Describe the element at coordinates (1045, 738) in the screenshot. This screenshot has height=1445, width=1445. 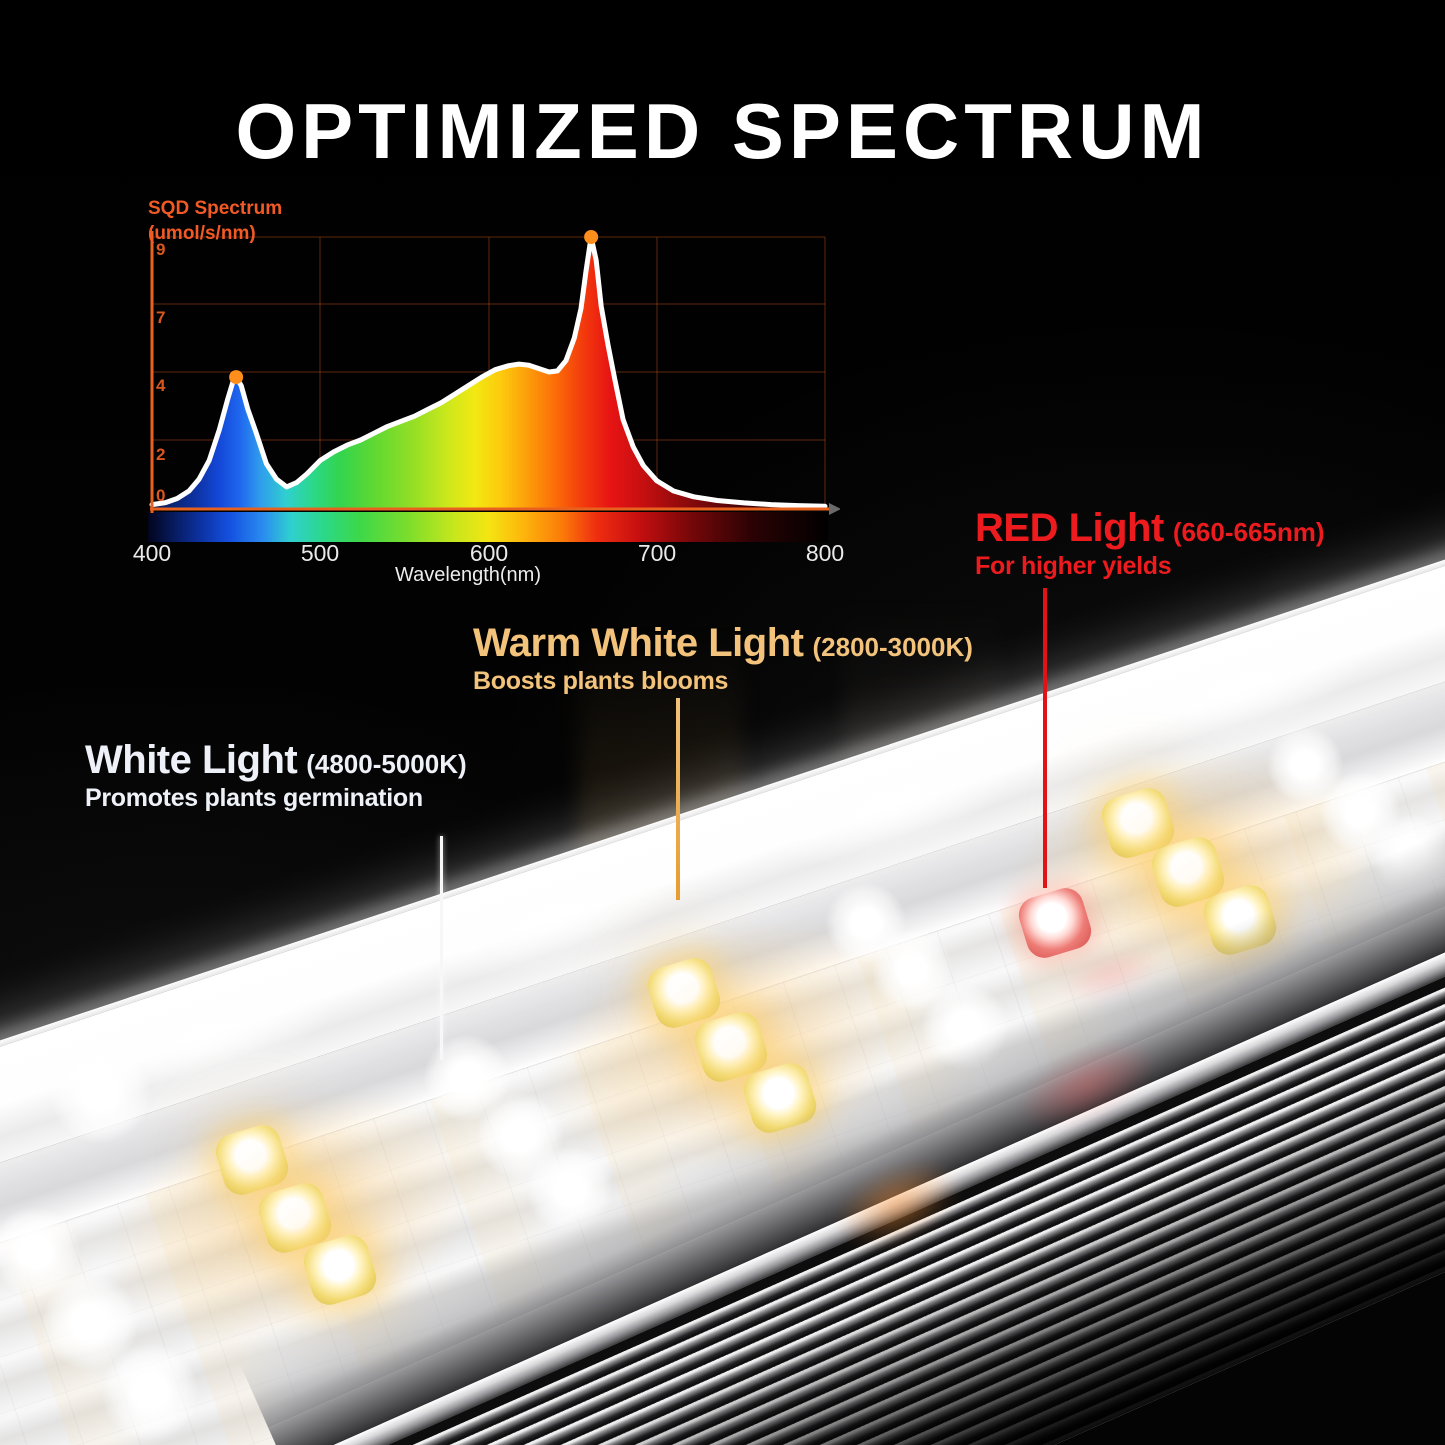
I see `red-light-callout-line` at that location.